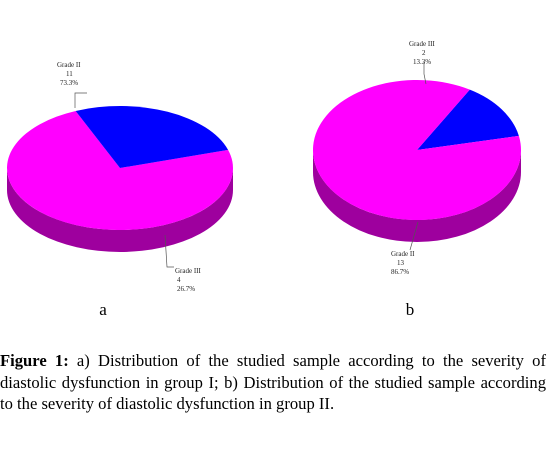 The height and width of the screenshot is (450, 552). I want to click on pie-b-leader-grade-iii, so click(425, 73).